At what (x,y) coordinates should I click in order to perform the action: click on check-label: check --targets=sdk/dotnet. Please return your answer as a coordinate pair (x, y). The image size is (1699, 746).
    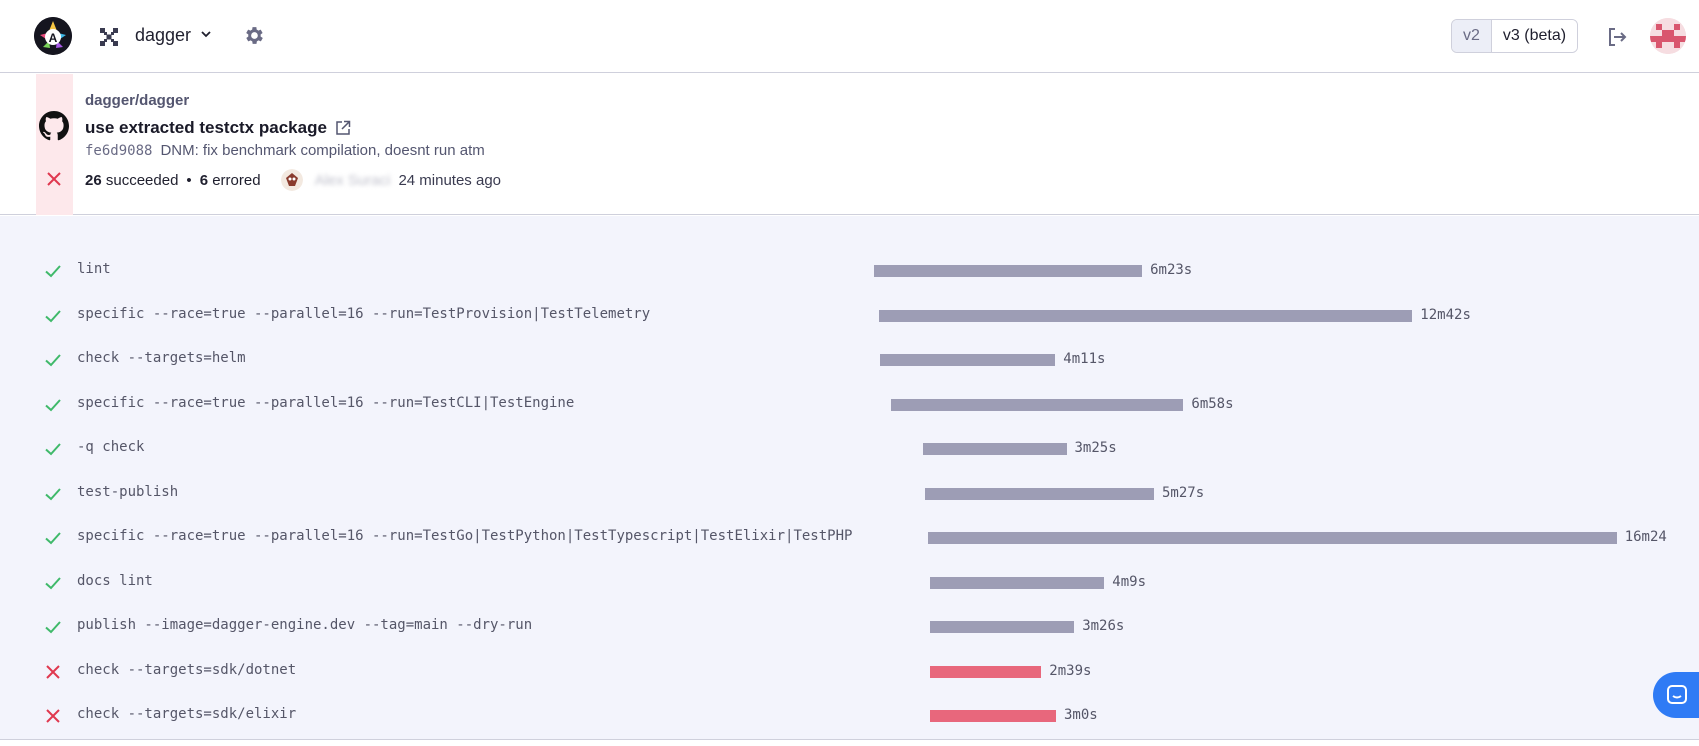
    Looking at the image, I should click on (187, 669).